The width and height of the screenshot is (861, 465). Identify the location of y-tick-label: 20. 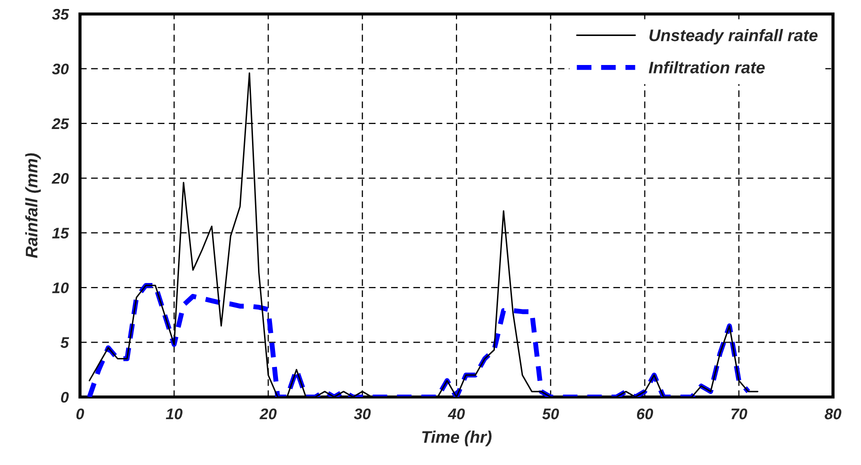
(60, 178).